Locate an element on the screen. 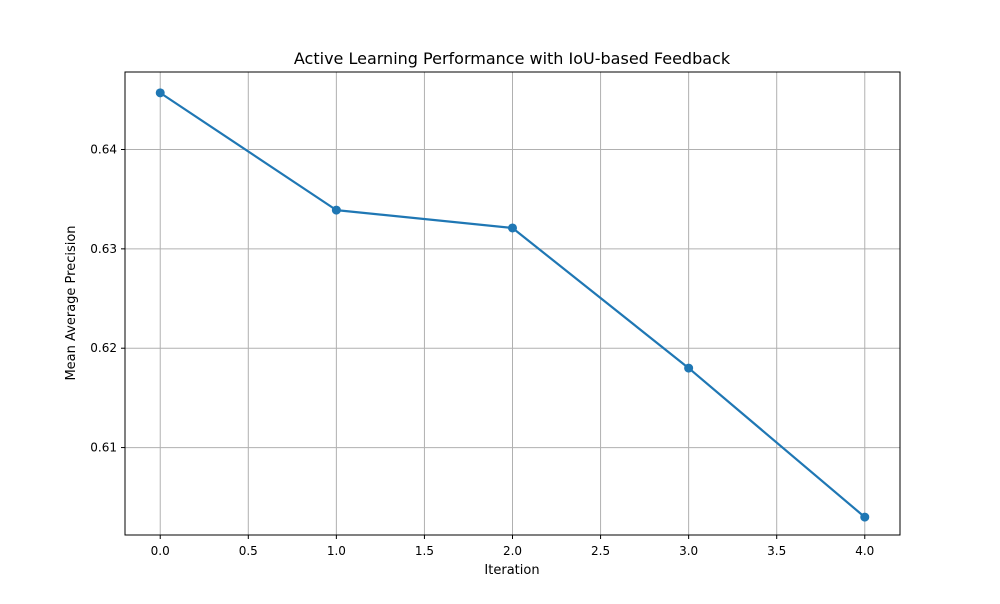 The height and width of the screenshot is (604, 1000). y-tick-label: 0.64 is located at coordinates (103, 149).